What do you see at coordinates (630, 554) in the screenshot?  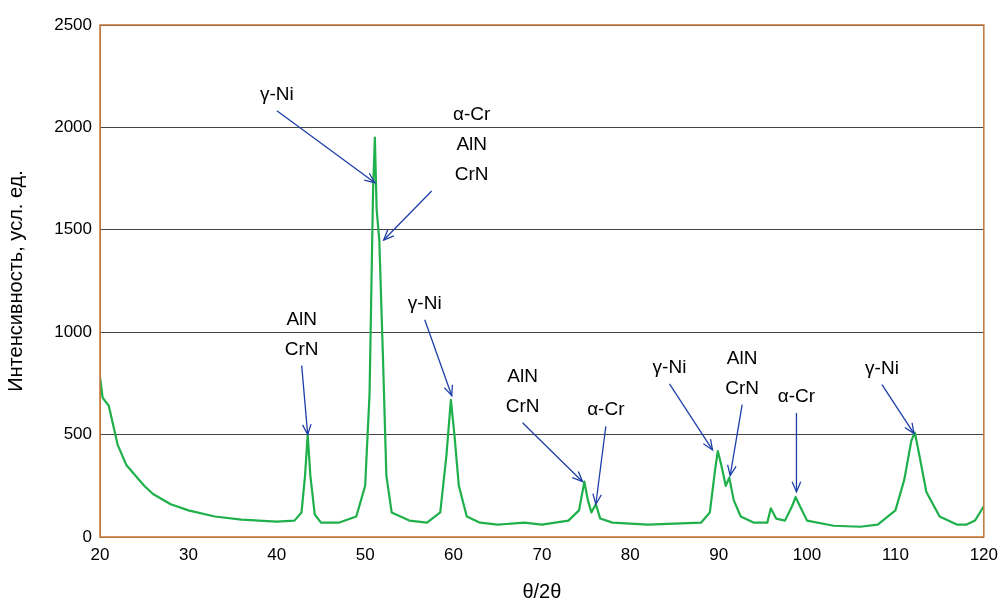 I see `x-tick-label: 80` at bounding box center [630, 554].